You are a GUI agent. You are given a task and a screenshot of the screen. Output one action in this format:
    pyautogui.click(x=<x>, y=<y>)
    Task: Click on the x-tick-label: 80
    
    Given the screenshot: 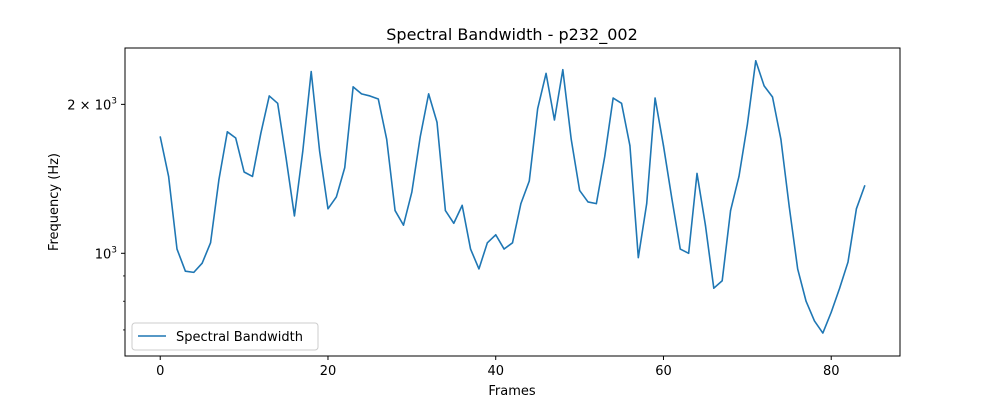 What is the action you would take?
    pyautogui.click(x=831, y=371)
    